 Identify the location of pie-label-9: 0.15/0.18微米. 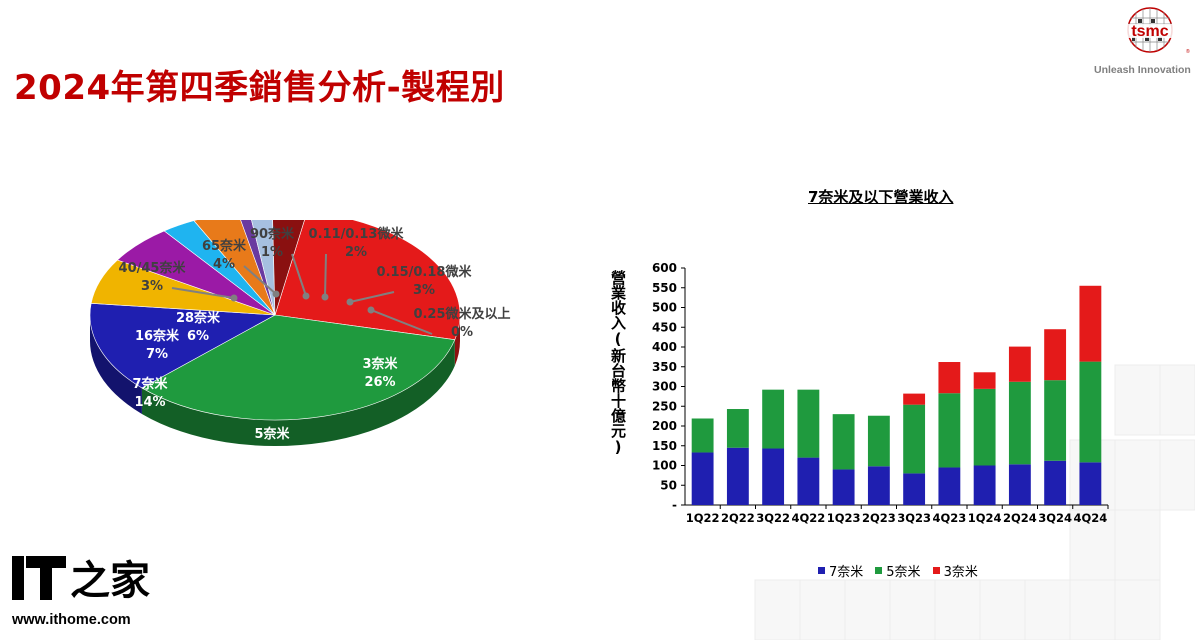
(425, 272).